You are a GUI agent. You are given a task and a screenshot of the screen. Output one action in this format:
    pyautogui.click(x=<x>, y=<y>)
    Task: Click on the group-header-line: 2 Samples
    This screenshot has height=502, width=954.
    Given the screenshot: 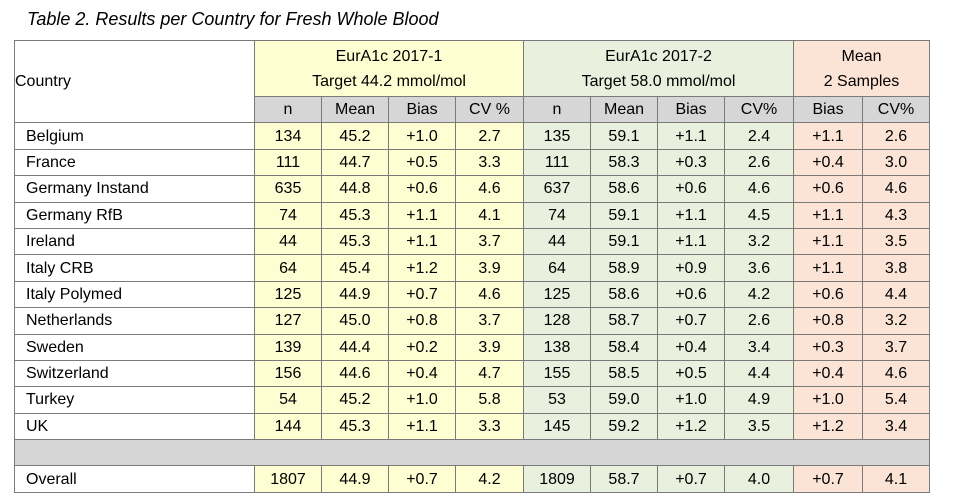 What is the action you would take?
    pyautogui.click(x=861, y=81)
    